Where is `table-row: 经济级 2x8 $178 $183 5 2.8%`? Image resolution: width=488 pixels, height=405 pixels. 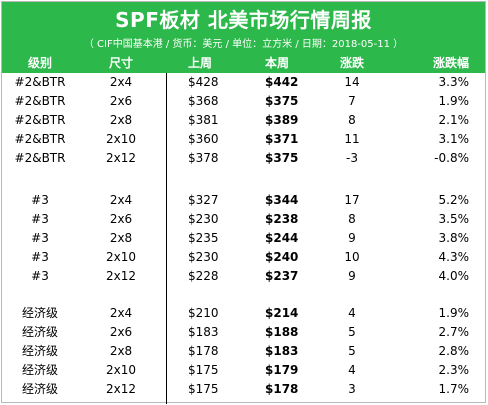 table-row: 经济级 2x8 $178 $183 5 2.8% is located at coordinates (243, 351).